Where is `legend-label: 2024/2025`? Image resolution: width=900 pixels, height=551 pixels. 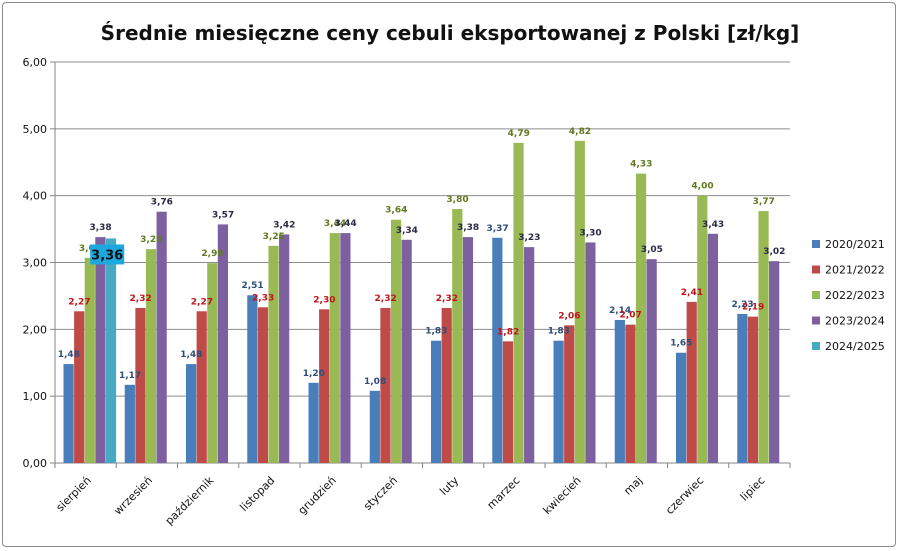
legend-label: 2024/2025 is located at coordinates (855, 346).